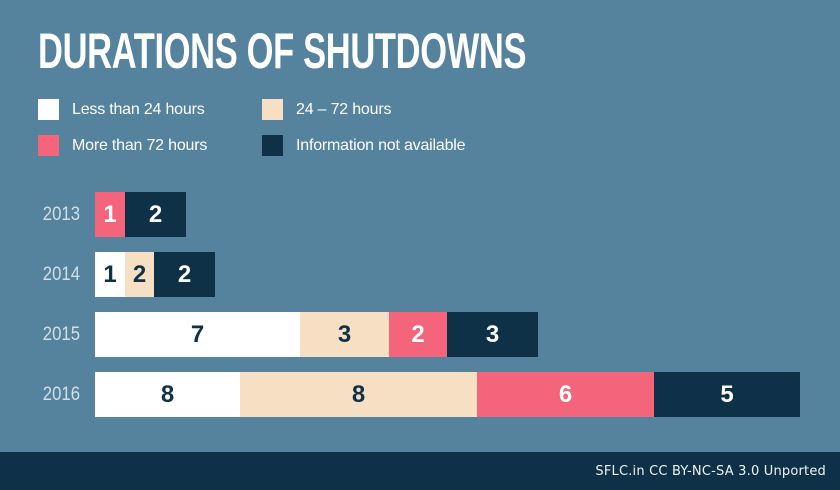  I want to click on segment-value-label: 7, so click(197, 334).